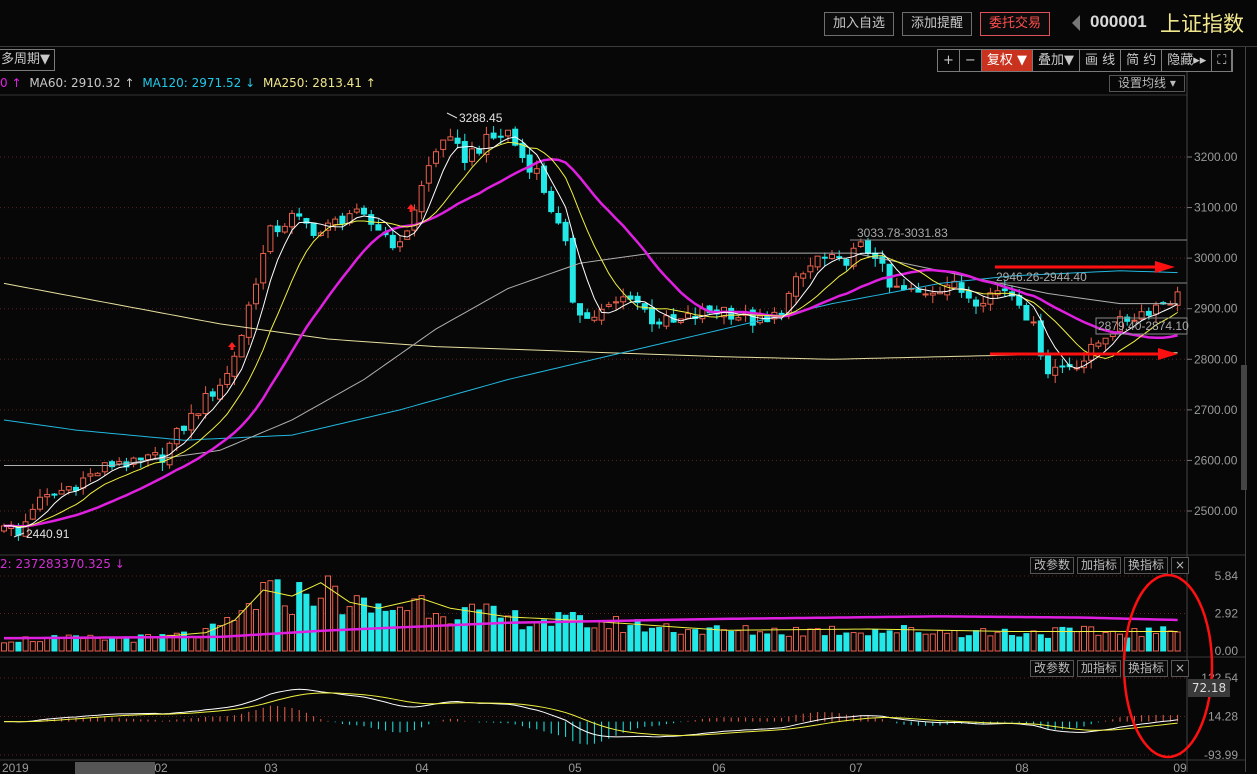 This screenshot has width=1257, height=774. What do you see at coordinates (1244, 427) in the screenshot?
I see `scrollbar` at bounding box center [1244, 427].